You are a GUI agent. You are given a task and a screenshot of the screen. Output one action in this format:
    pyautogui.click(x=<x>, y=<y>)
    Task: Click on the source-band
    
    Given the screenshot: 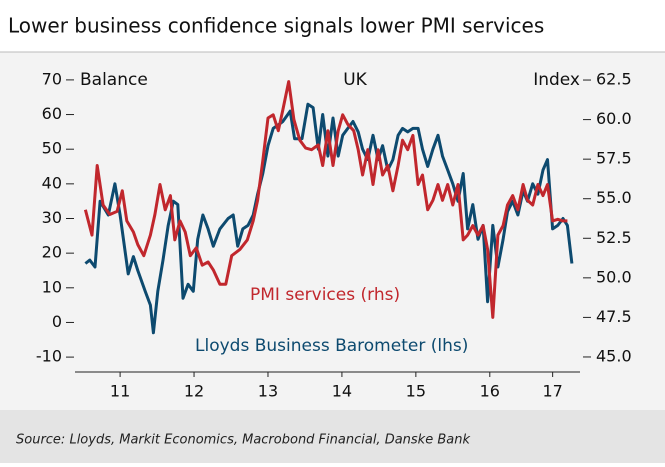 What is the action you would take?
    pyautogui.click(x=332, y=436)
    